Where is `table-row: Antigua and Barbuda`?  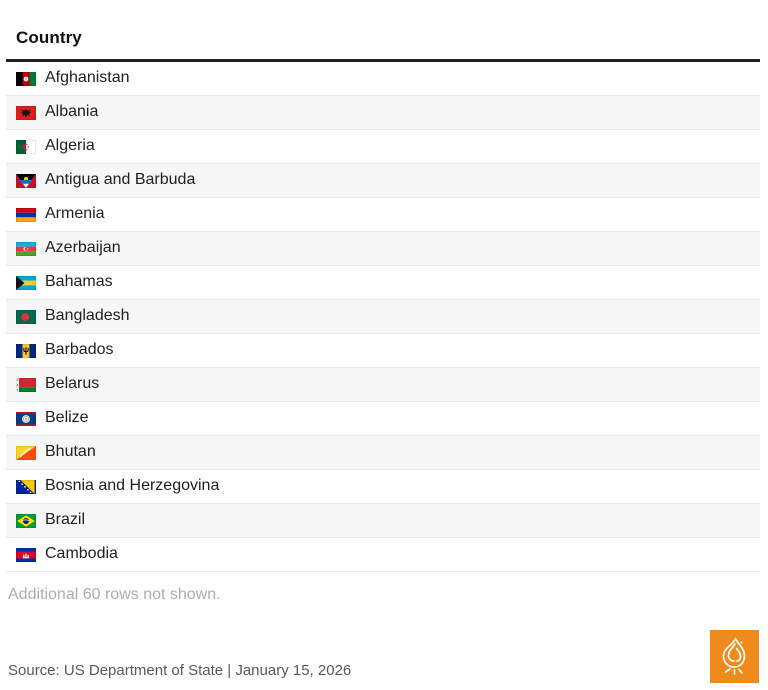
table-row: Antigua and Barbuda is located at coordinates (383, 181).